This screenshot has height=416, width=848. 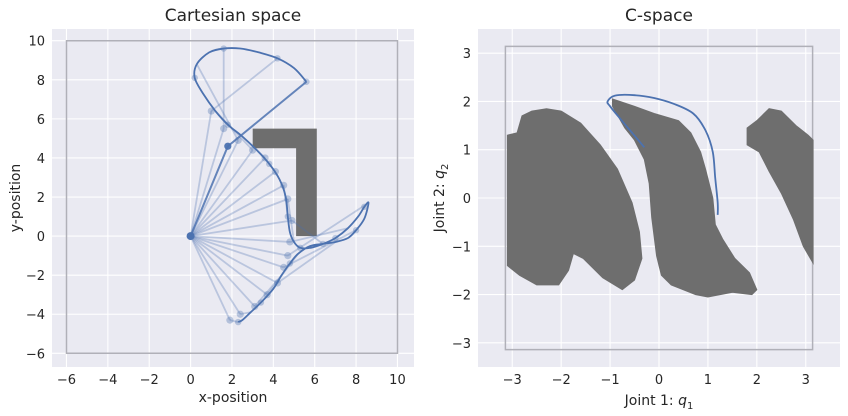 What do you see at coordinates (512, 380) in the screenshot?
I see `cspace-xtick-0: −3` at bounding box center [512, 380].